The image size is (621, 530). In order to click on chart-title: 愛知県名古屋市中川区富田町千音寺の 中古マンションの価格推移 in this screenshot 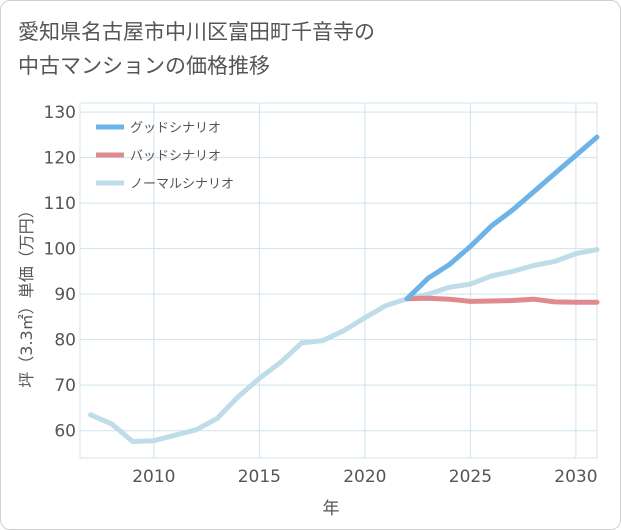, I will do `click(298, 49)`.